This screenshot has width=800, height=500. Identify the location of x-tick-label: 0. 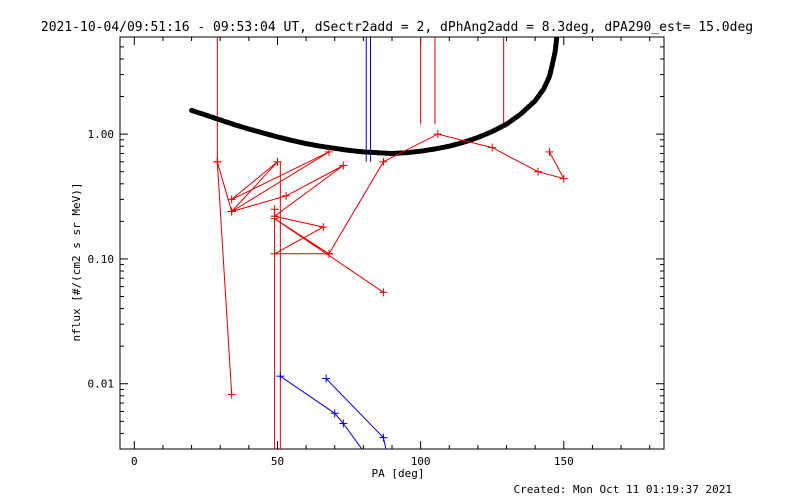
(134, 461).